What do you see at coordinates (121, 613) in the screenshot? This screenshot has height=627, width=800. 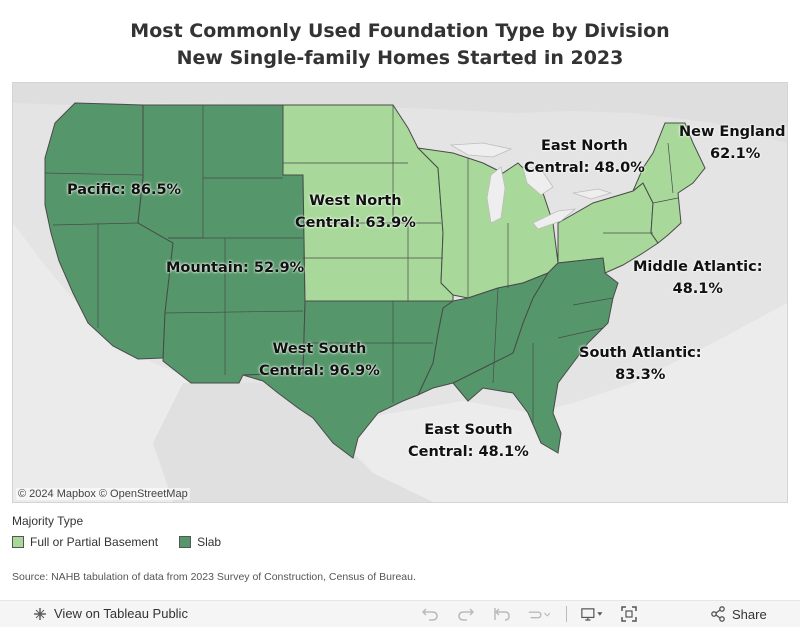 I see `view-on-tableau-label: View on Tableau Public` at bounding box center [121, 613].